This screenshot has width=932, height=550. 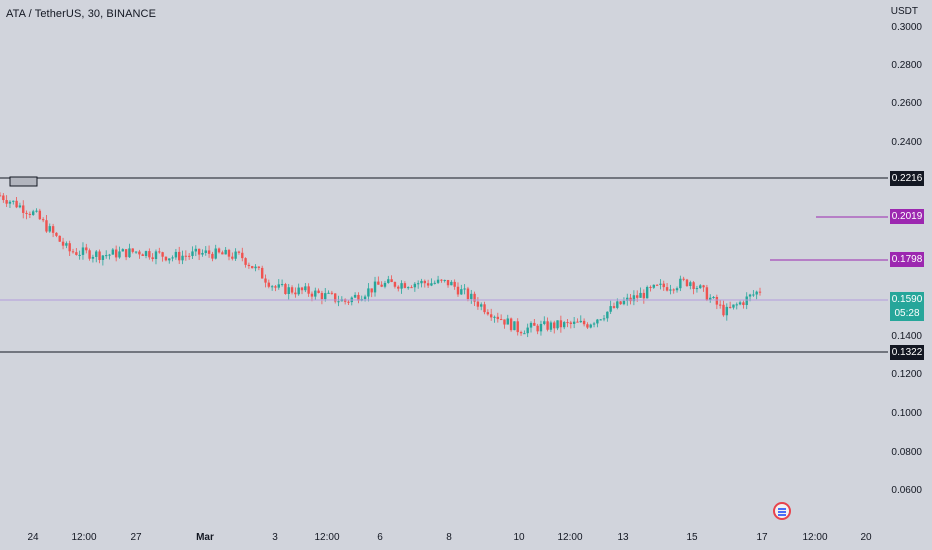 I want to click on y-tick: 0.1200, so click(x=906, y=374).